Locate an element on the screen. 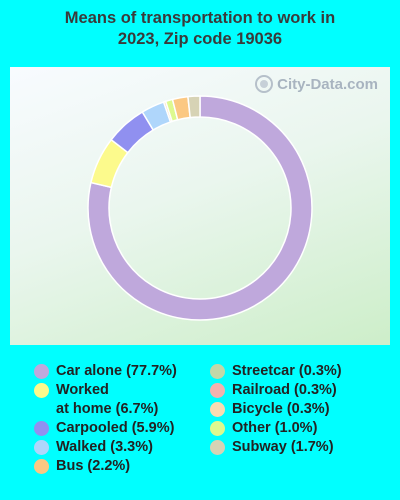 This screenshot has width=400, height=500. legend-item-carpooled: Carpooled (5.9%) is located at coordinates (105, 428).